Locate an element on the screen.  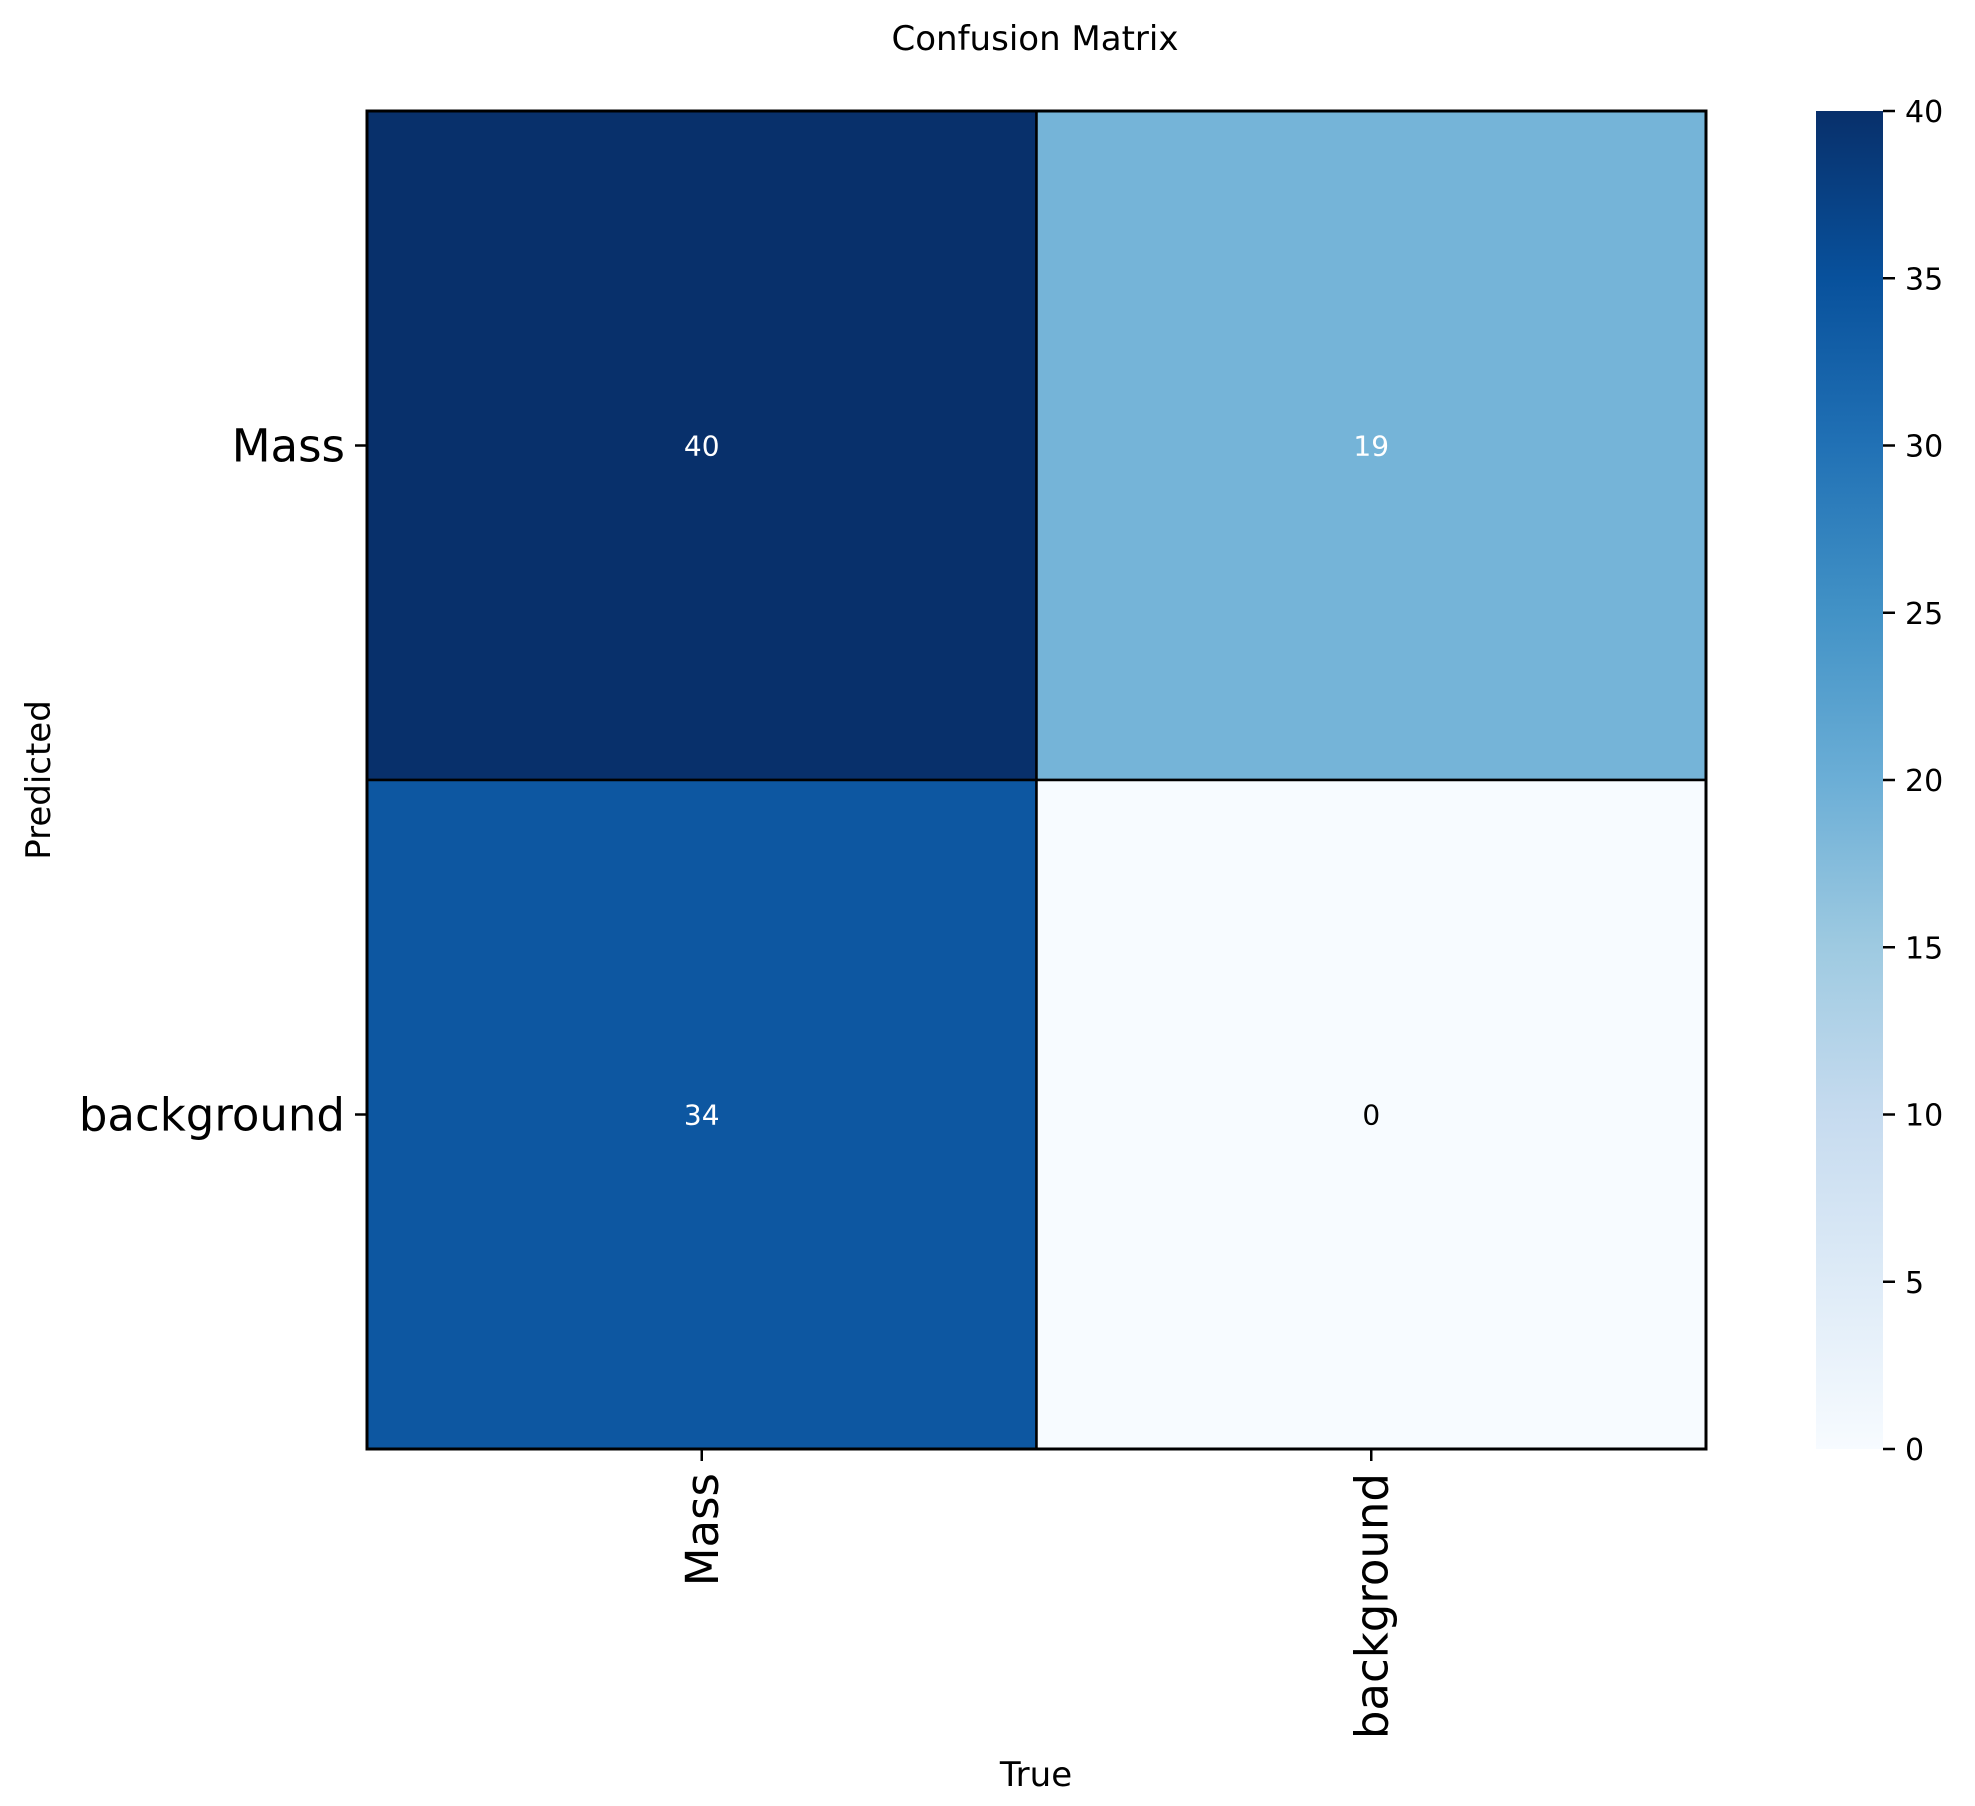
colorbar-ticks: 0 5 10 15 20 25 30 35 40 is located at coordinates (1913, 781).